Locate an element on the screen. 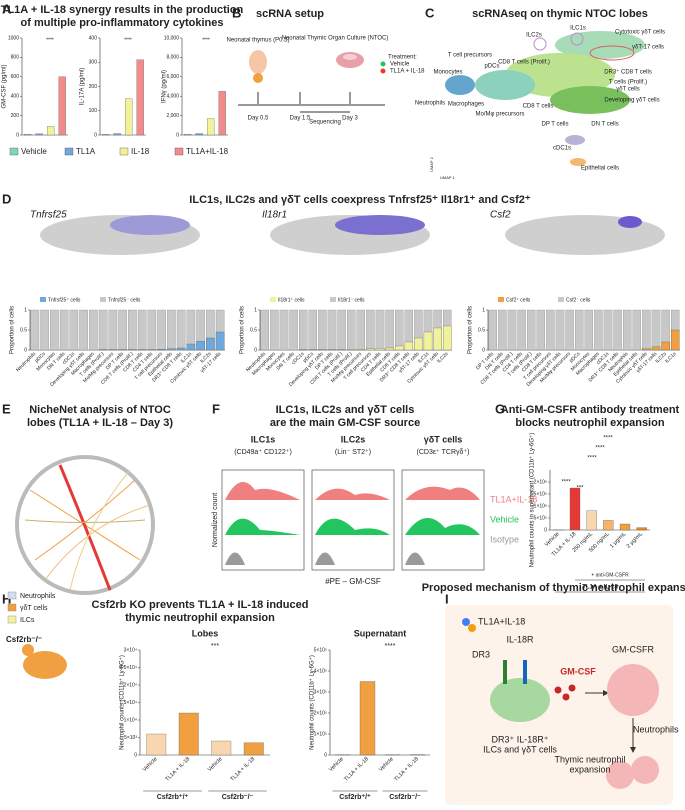 The width and height of the screenshot is (685, 810). y-tick-label: 3×10⁵ is located at coordinates (320, 692).